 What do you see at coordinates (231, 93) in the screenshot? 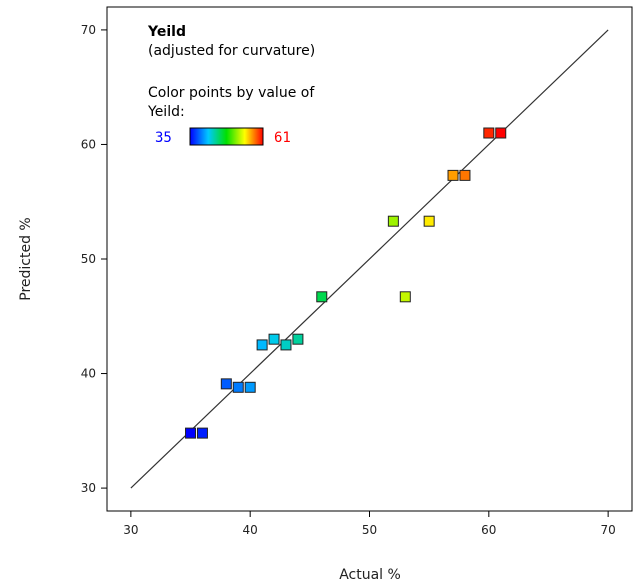
I see `legend-color-caption-line1: Color points by value of` at bounding box center [231, 93].